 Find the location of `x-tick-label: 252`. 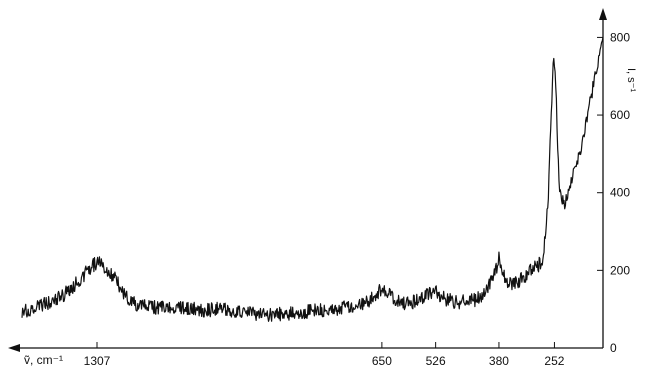

x-tick-label: 252 is located at coordinates (554, 361).